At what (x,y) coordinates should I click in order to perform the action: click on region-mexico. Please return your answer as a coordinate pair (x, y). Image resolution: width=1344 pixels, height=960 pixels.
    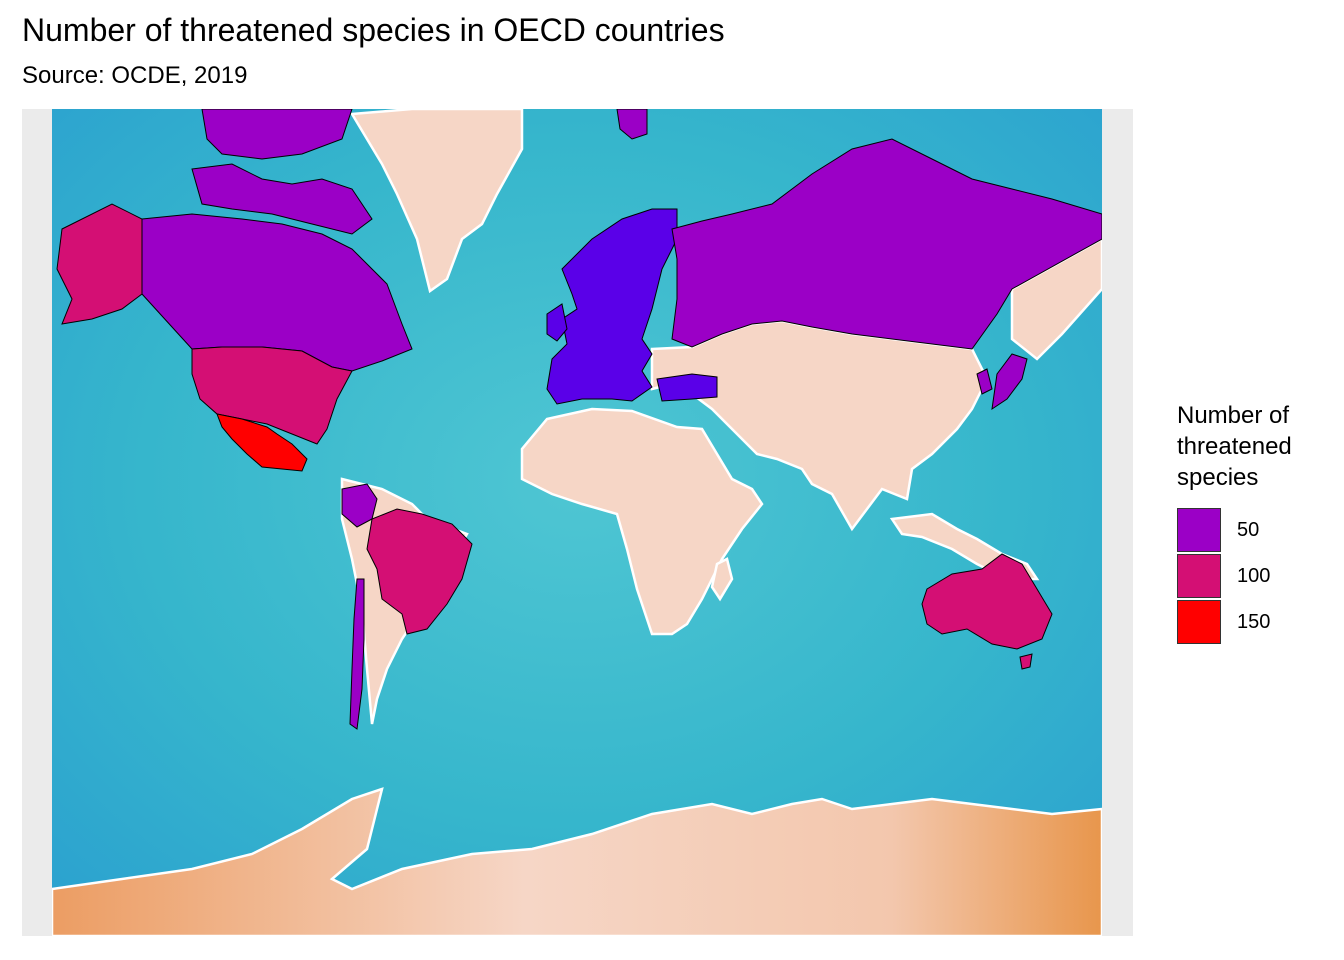
    Looking at the image, I should click on (262, 442).